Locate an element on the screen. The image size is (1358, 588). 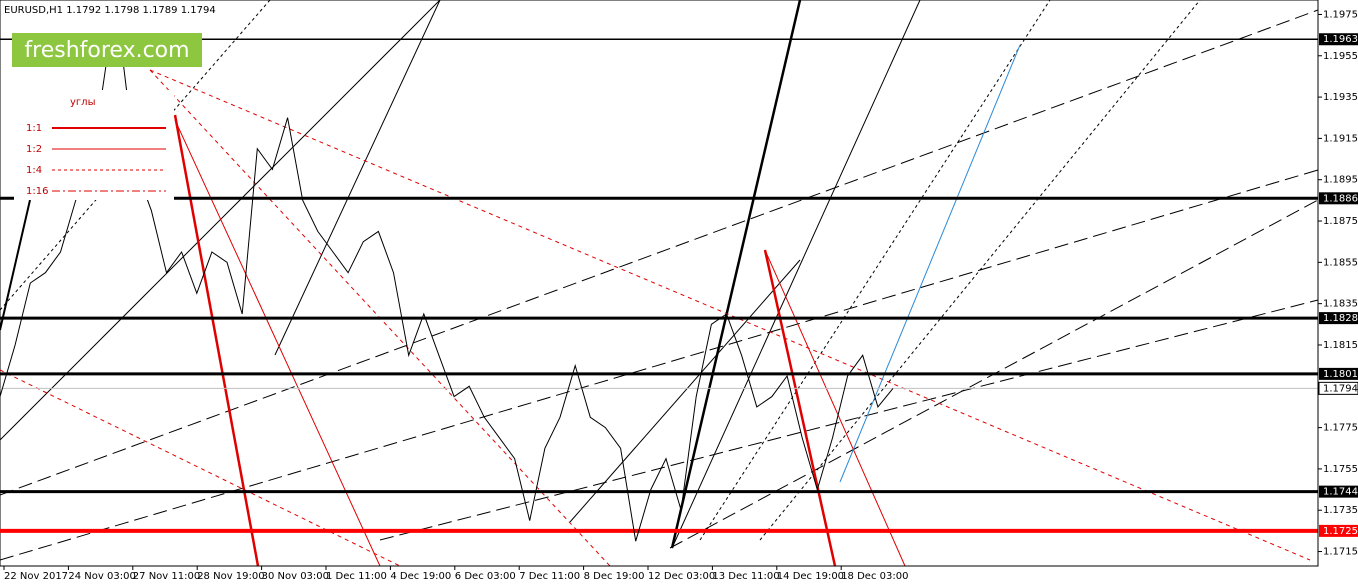
level-label: 1.1801 is located at coordinates (1340, 374).